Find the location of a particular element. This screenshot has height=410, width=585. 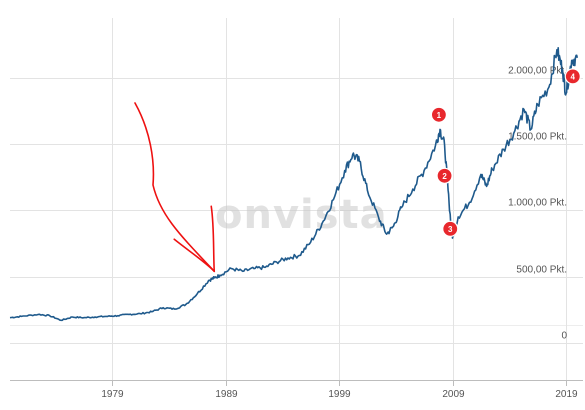

marker-label: 3 is located at coordinates (450, 229).